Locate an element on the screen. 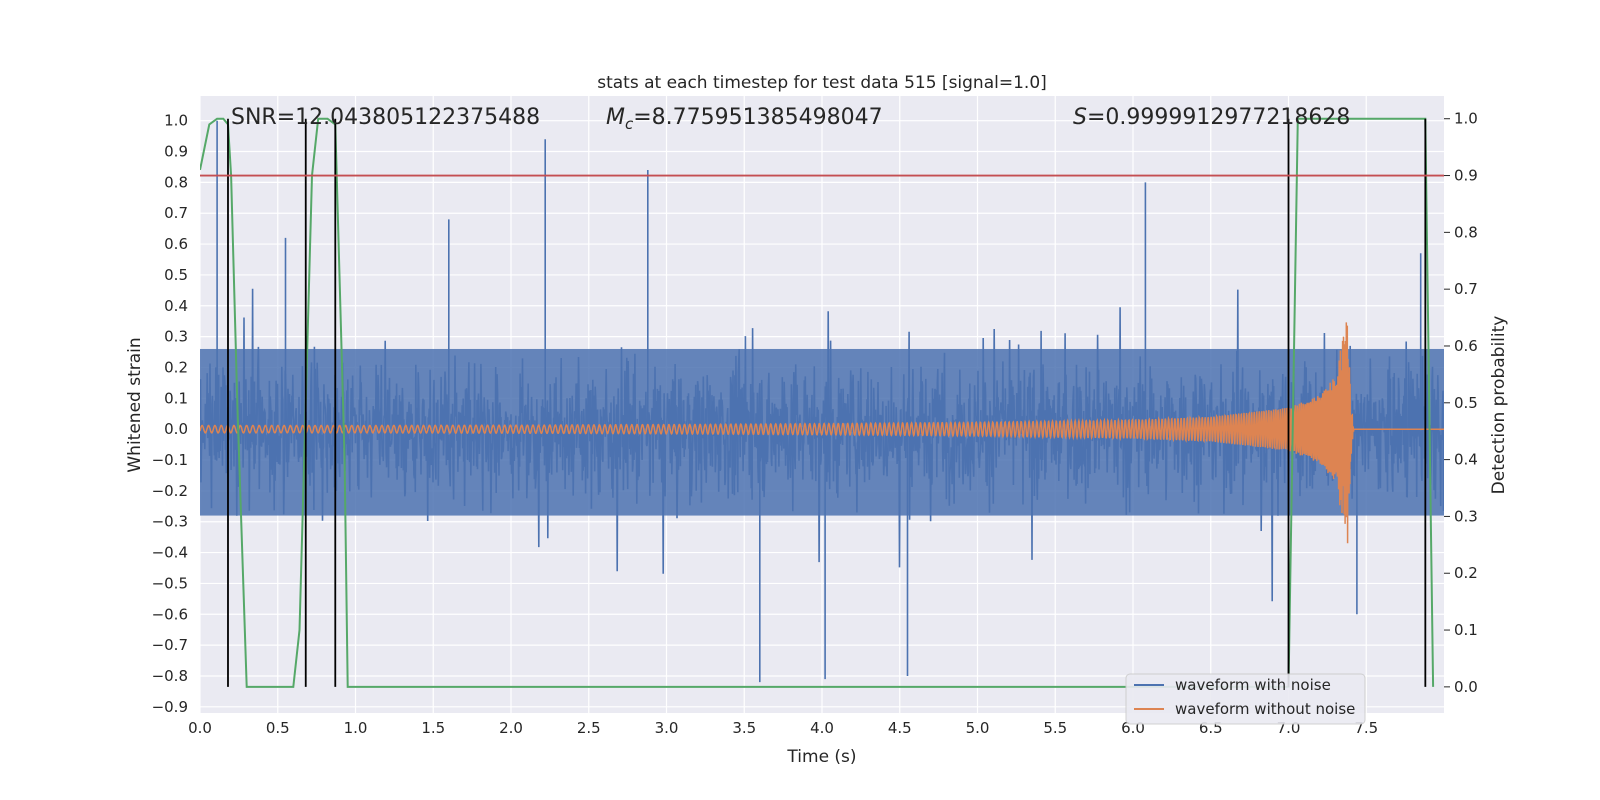  y2-tick-label: 0.7 is located at coordinates (1466, 289).